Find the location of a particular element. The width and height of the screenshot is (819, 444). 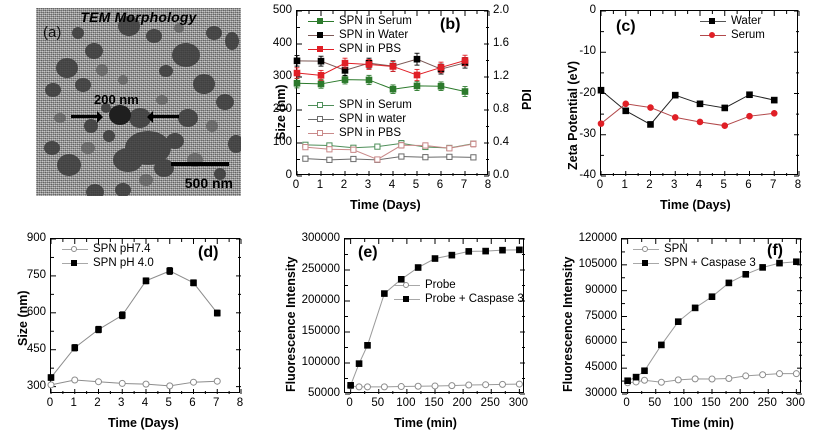

panel-d-legend: SPN pH7.4 SPN pH 4.0 is located at coordinates (108, 256).